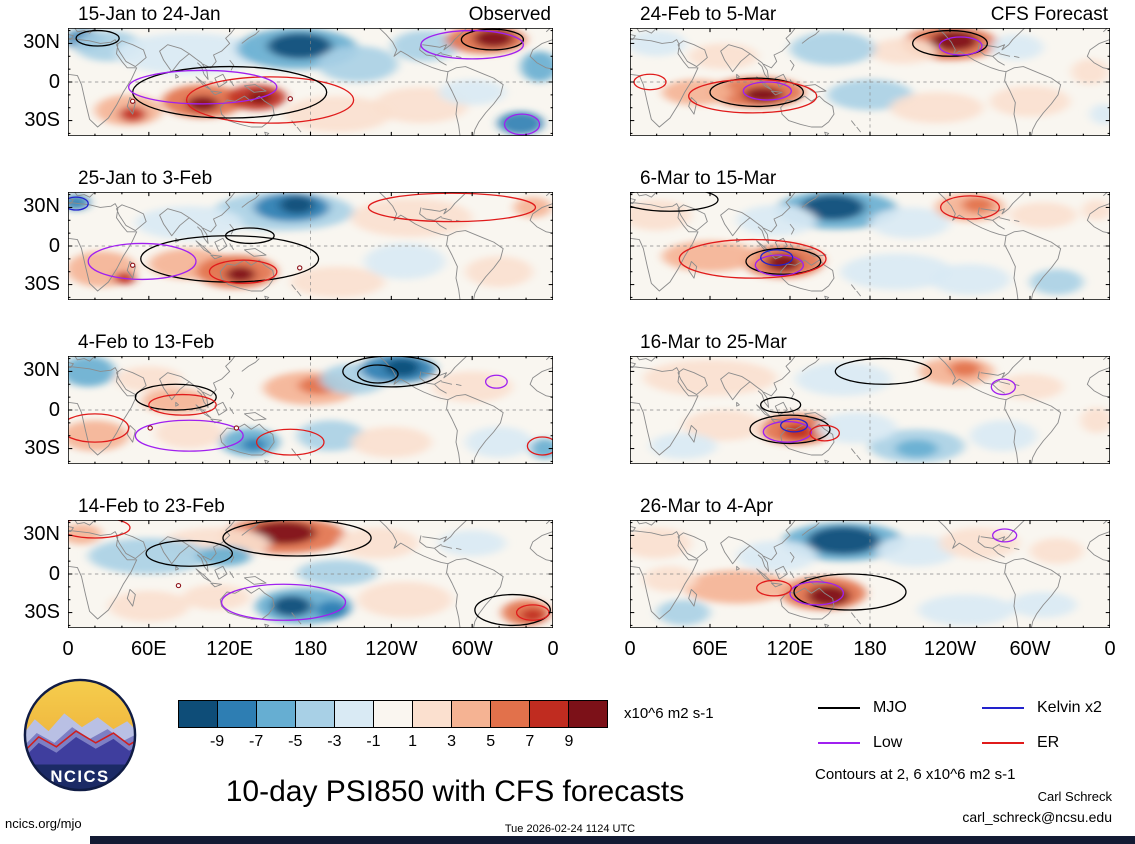  What do you see at coordinates (491, 741) in the screenshot?
I see `colorbar-tick-label: 5` at bounding box center [491, 741].